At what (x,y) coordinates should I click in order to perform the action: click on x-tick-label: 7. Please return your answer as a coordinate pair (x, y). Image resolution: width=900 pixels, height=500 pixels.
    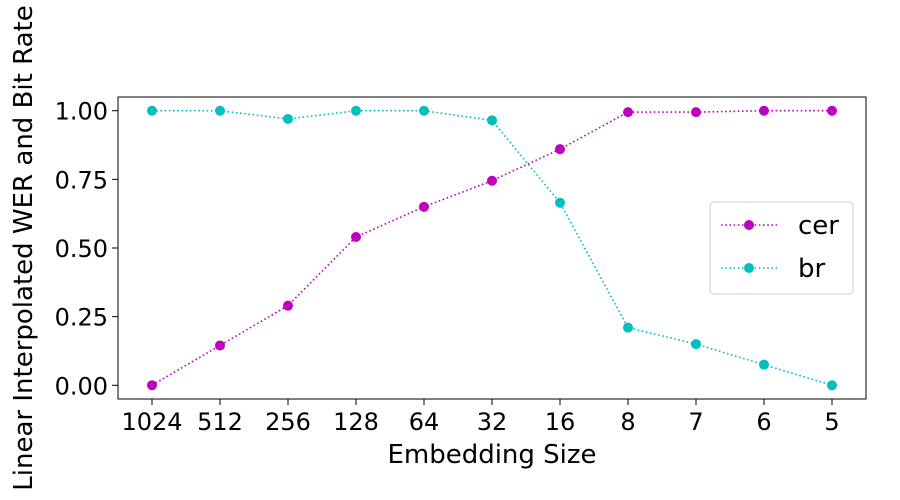
    Looking at the image, I should click on (695, 422).